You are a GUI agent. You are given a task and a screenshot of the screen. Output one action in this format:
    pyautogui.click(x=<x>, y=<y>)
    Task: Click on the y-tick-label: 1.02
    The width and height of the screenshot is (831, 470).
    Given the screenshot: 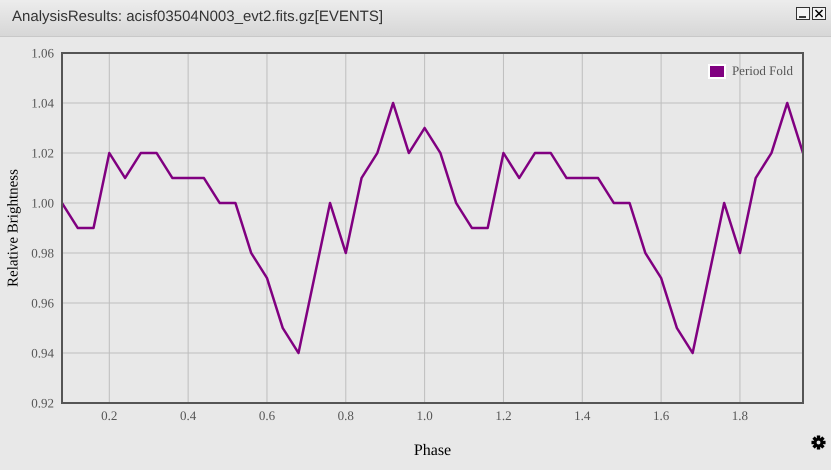 What is the action you would take?
    pyautogui.click(x=42, y=153)
    